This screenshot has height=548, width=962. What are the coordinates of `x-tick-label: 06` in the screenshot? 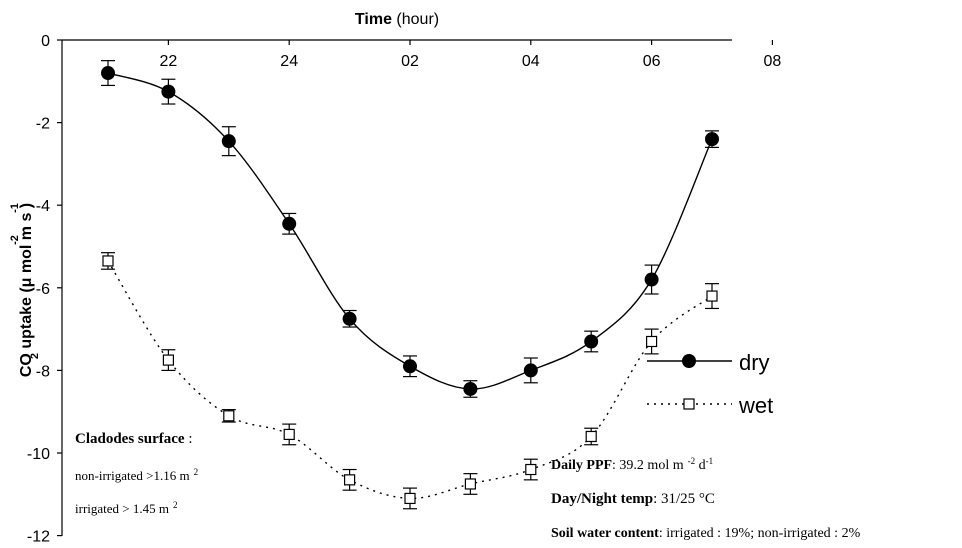 It's located at (652, 61).